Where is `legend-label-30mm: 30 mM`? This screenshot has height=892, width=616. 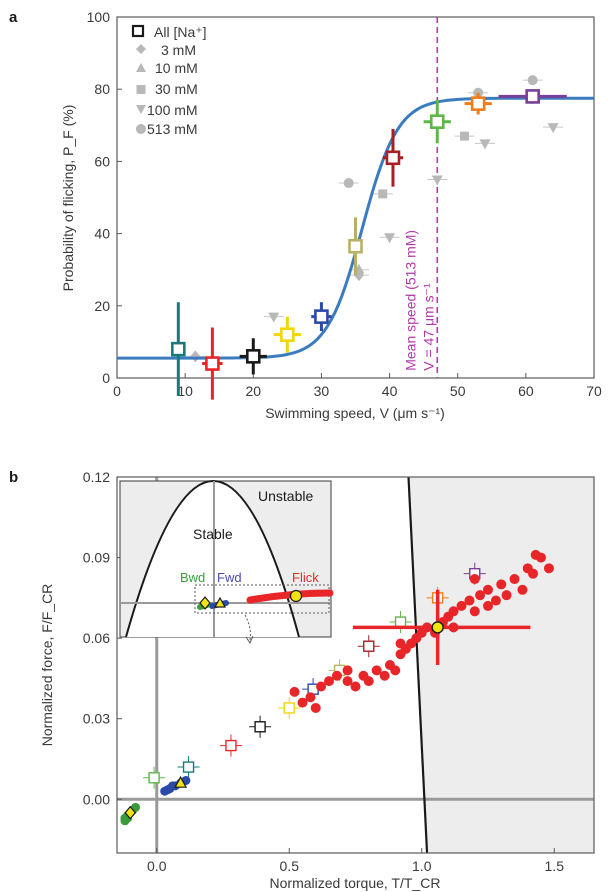
legend-label-30mm: 30 mM is located at coordinates (176, 89).